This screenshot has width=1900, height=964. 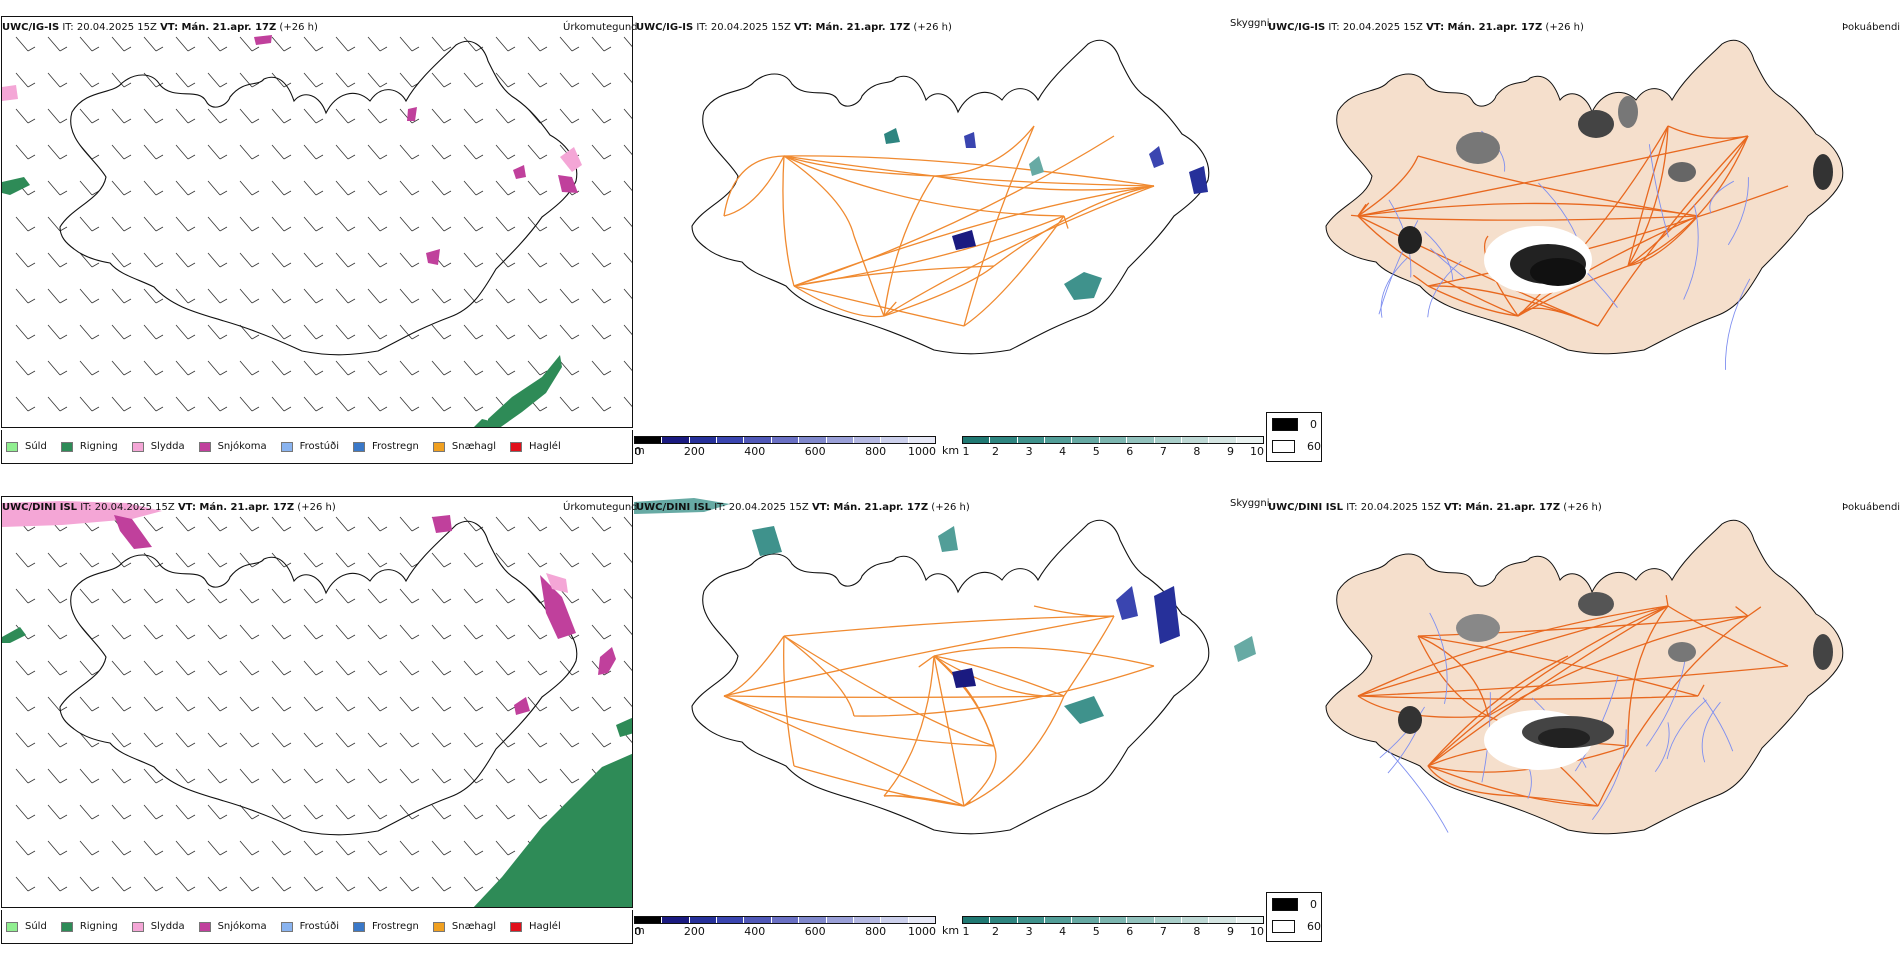 What do you see at coordinates (996, 451) in the screenshot?
I see `colorbar-tick-label: 2` at bounding box center [996, 451].